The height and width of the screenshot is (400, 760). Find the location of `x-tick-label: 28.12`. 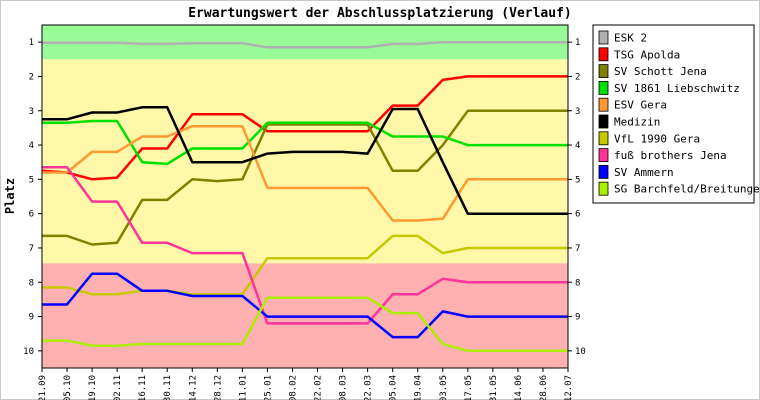

x-tick-label: 28.12 is located at coordinates (218, 387).